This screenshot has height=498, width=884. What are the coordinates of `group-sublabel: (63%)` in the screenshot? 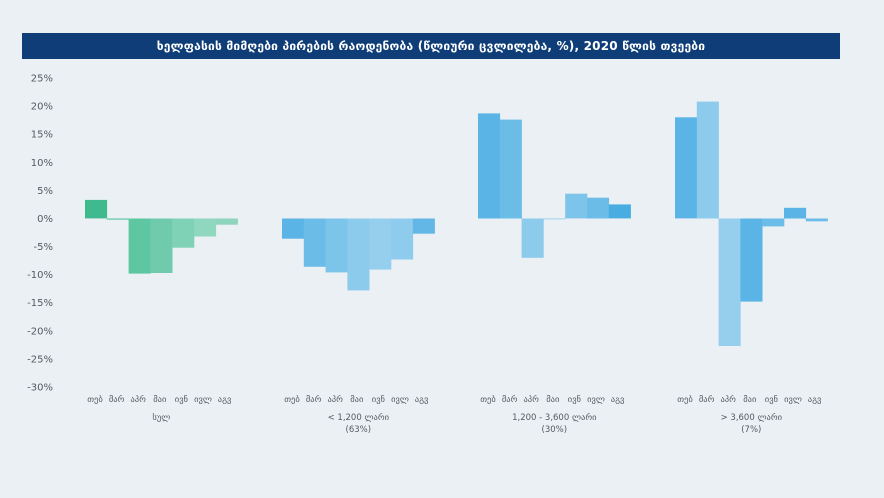 It's located at (359, 430).